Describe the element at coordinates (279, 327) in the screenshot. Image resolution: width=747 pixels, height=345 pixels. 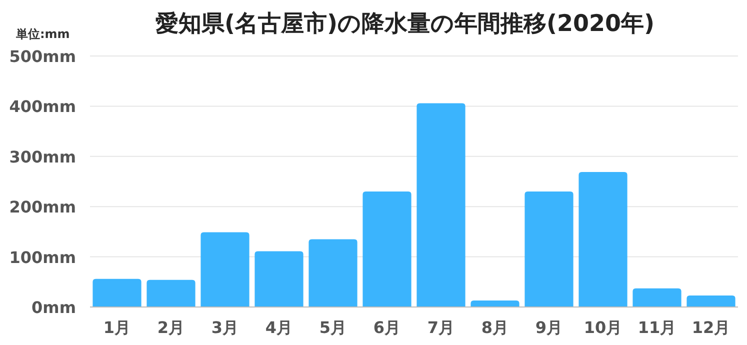
I see `x-tick-label: 4月` at that location.